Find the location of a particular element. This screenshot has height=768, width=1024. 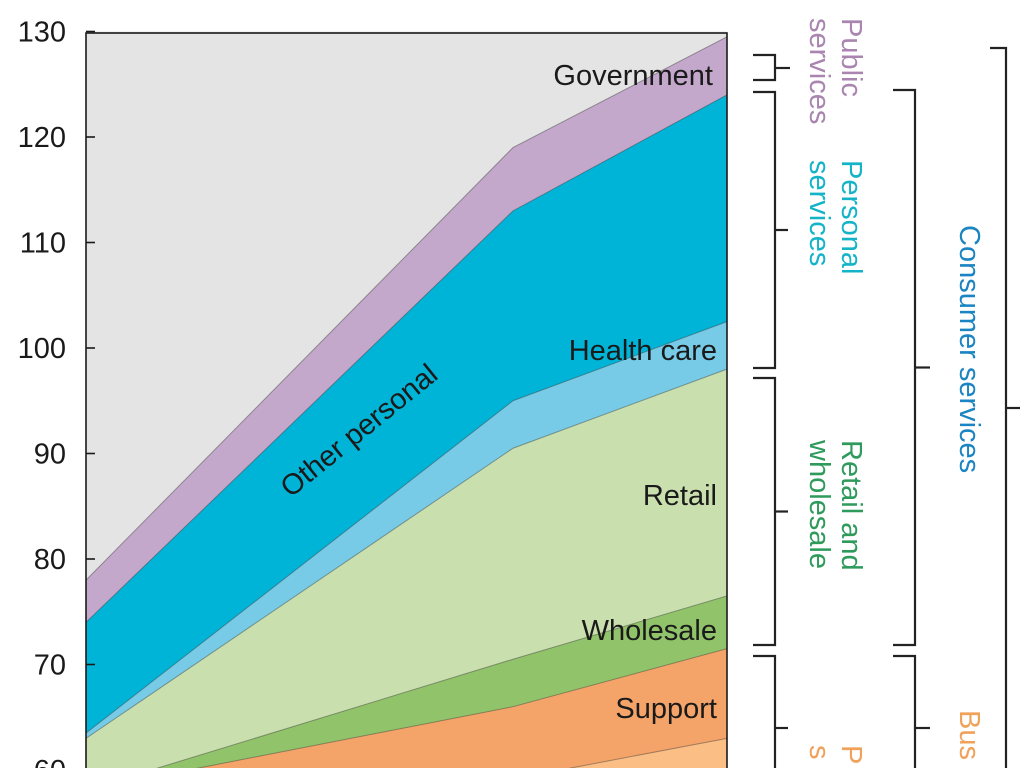

group-label-retail: wholesale is located at coordinates (819, 504).